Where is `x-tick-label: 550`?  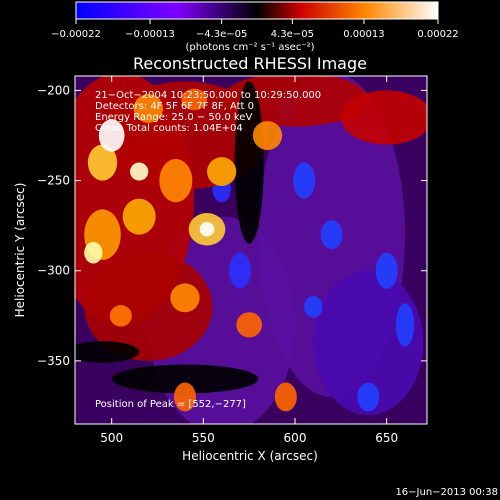
x-tick-label: 550 is located at coordinates (203, 438).